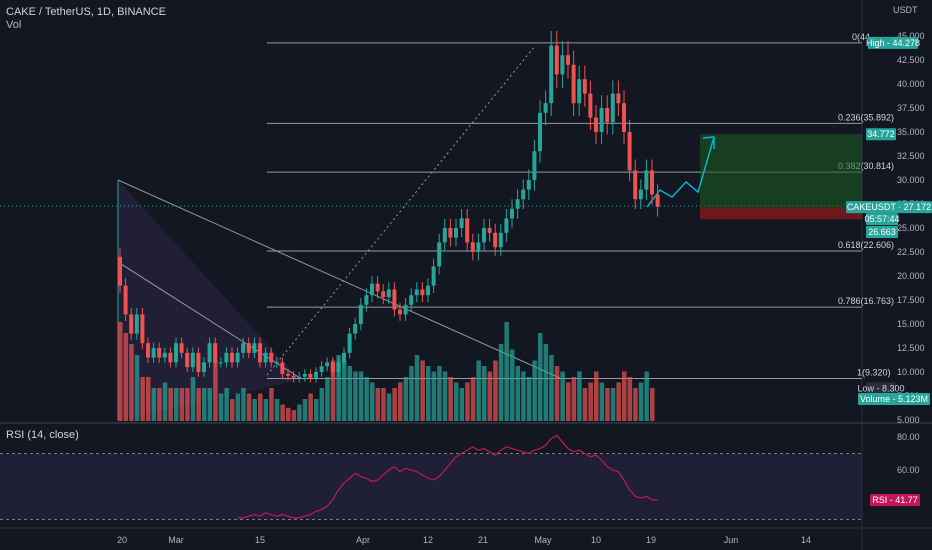 The image size is (932, 550). Describe the element at coordinates (781, 213) in the screenshot. I see `long-position-stop-zone` at that location.